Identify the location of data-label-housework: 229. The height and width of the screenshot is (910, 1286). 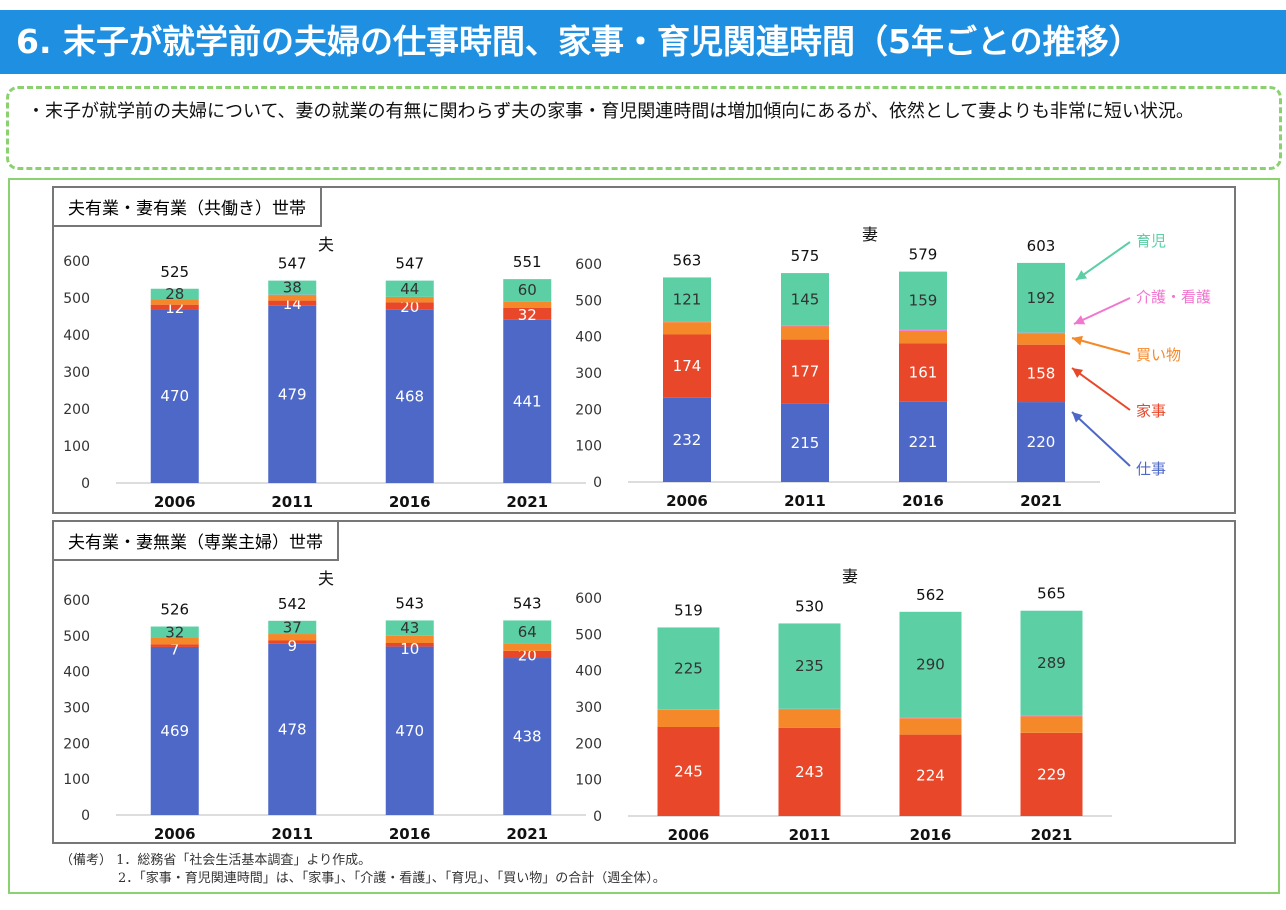
(1051, 774).